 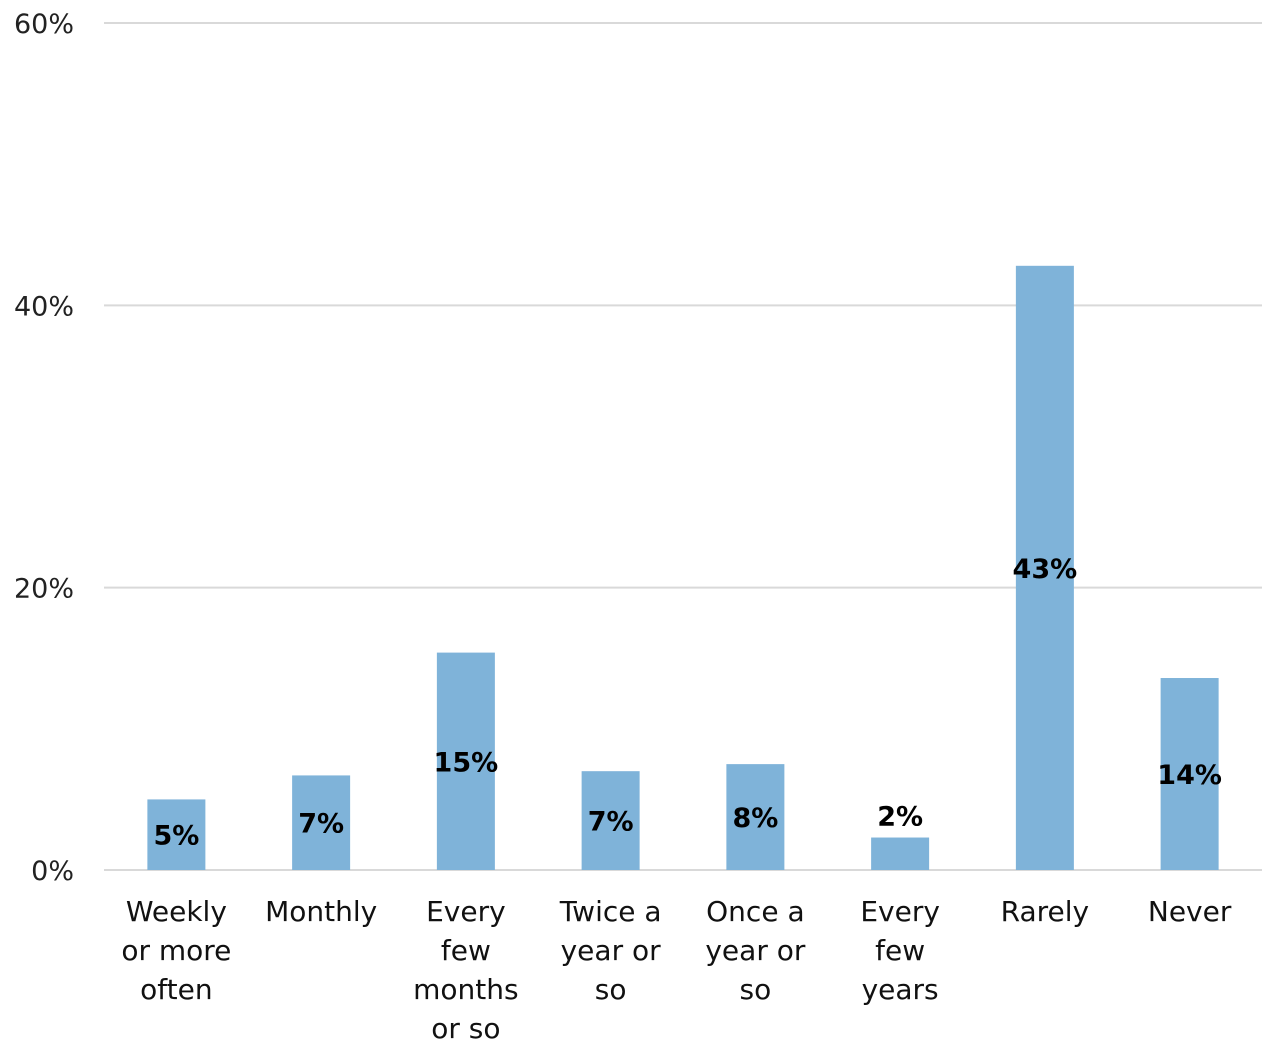 What do you see at coordinates (465, 989) in the screenshot?
I see `category-label-line: months` at bounding box center [465, 989].